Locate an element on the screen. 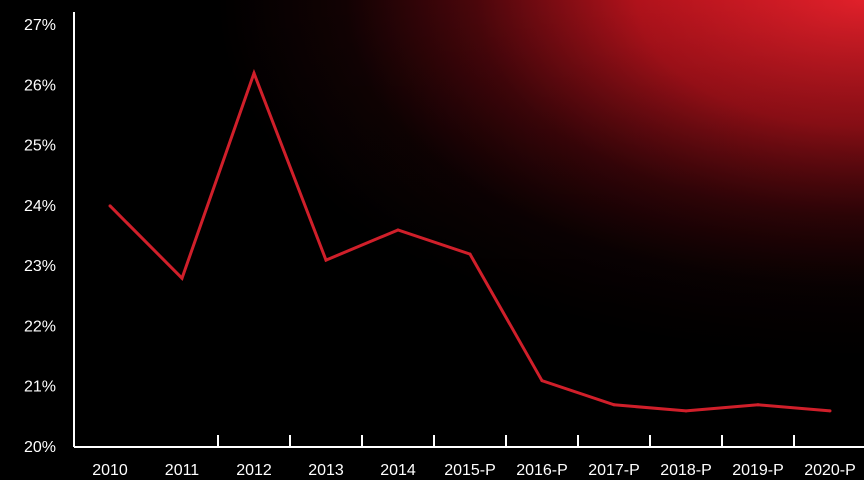 Image resolution: width=864 pixels, height=480 pixels. y-tick-label: 25% is located at coordinates (40, 146).